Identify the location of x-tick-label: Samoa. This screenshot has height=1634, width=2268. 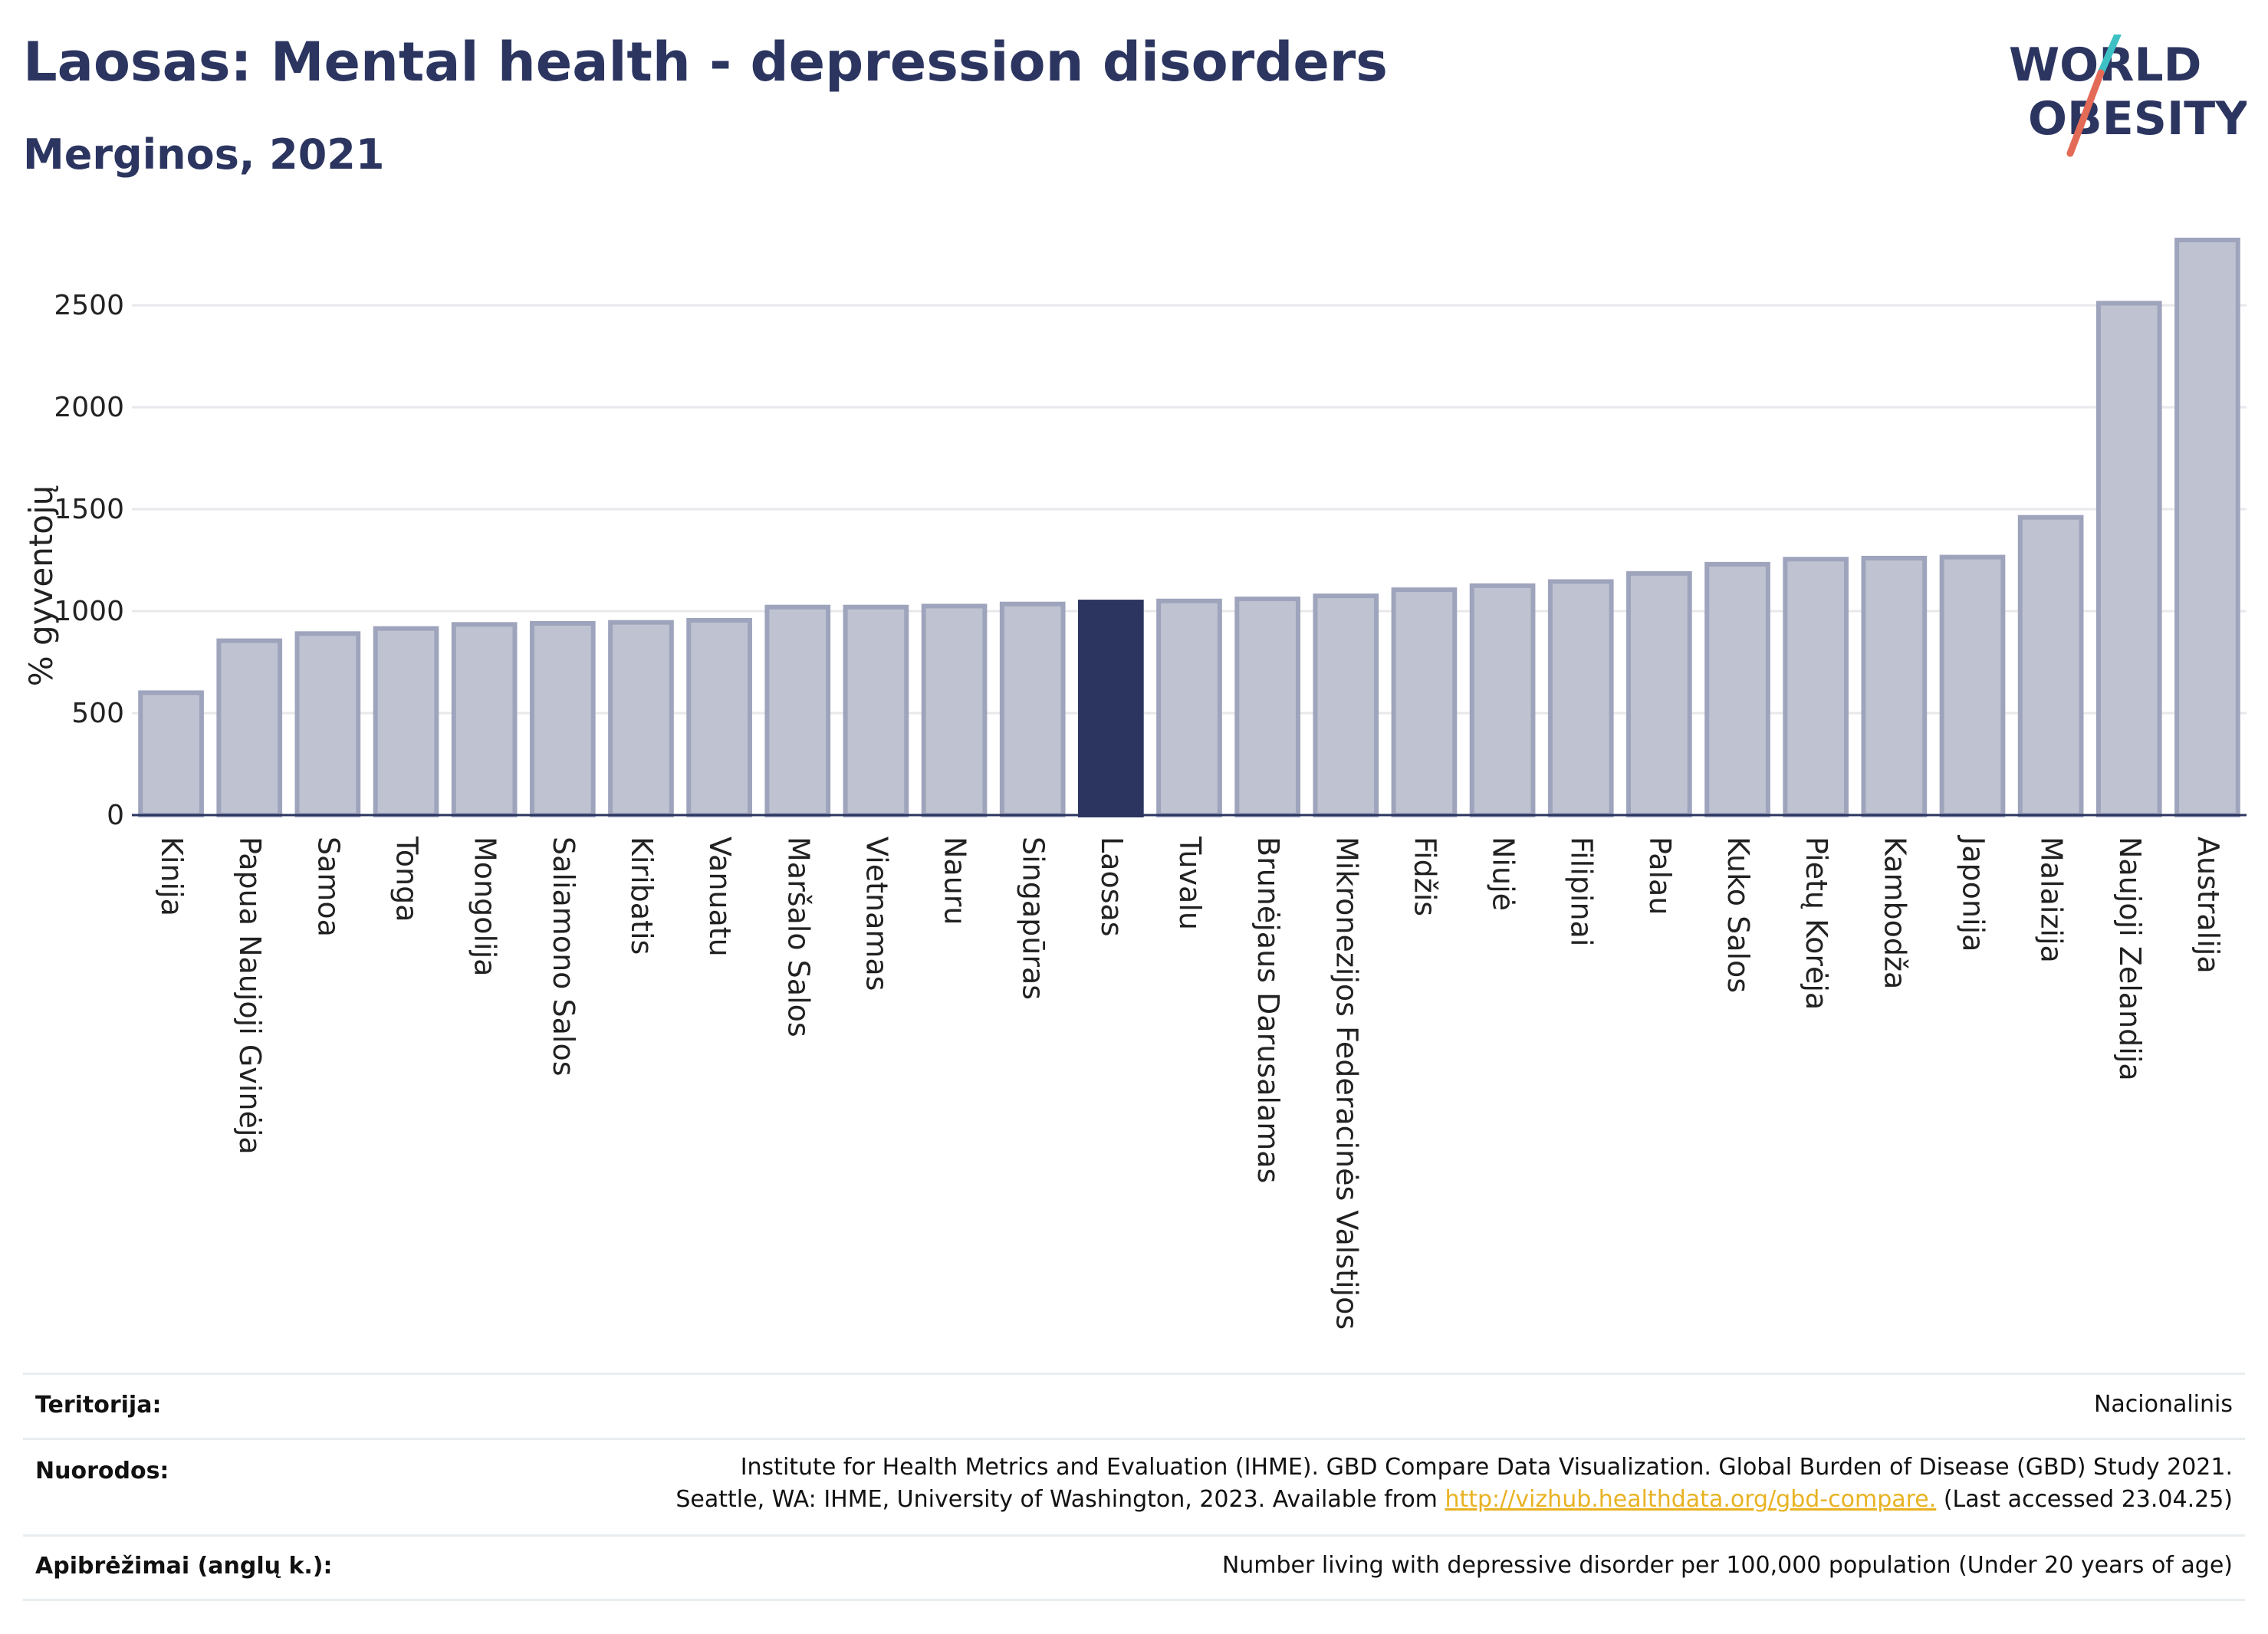
(328, 887).